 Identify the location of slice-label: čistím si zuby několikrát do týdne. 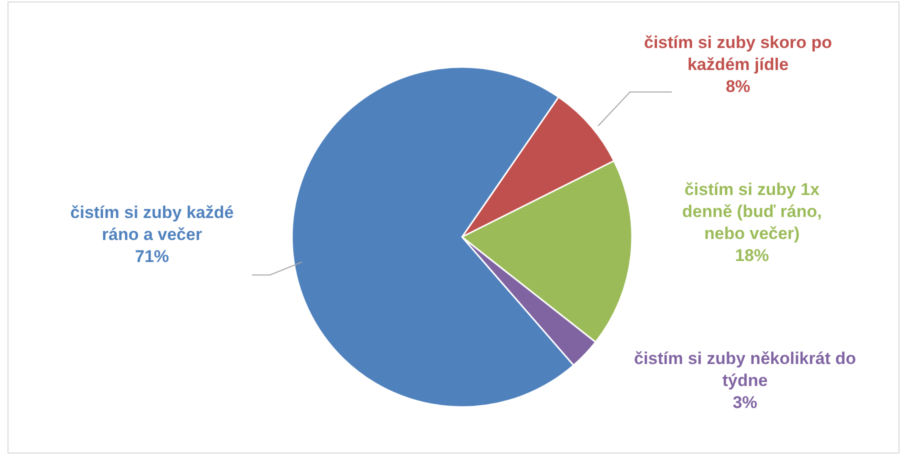
(745, 369).